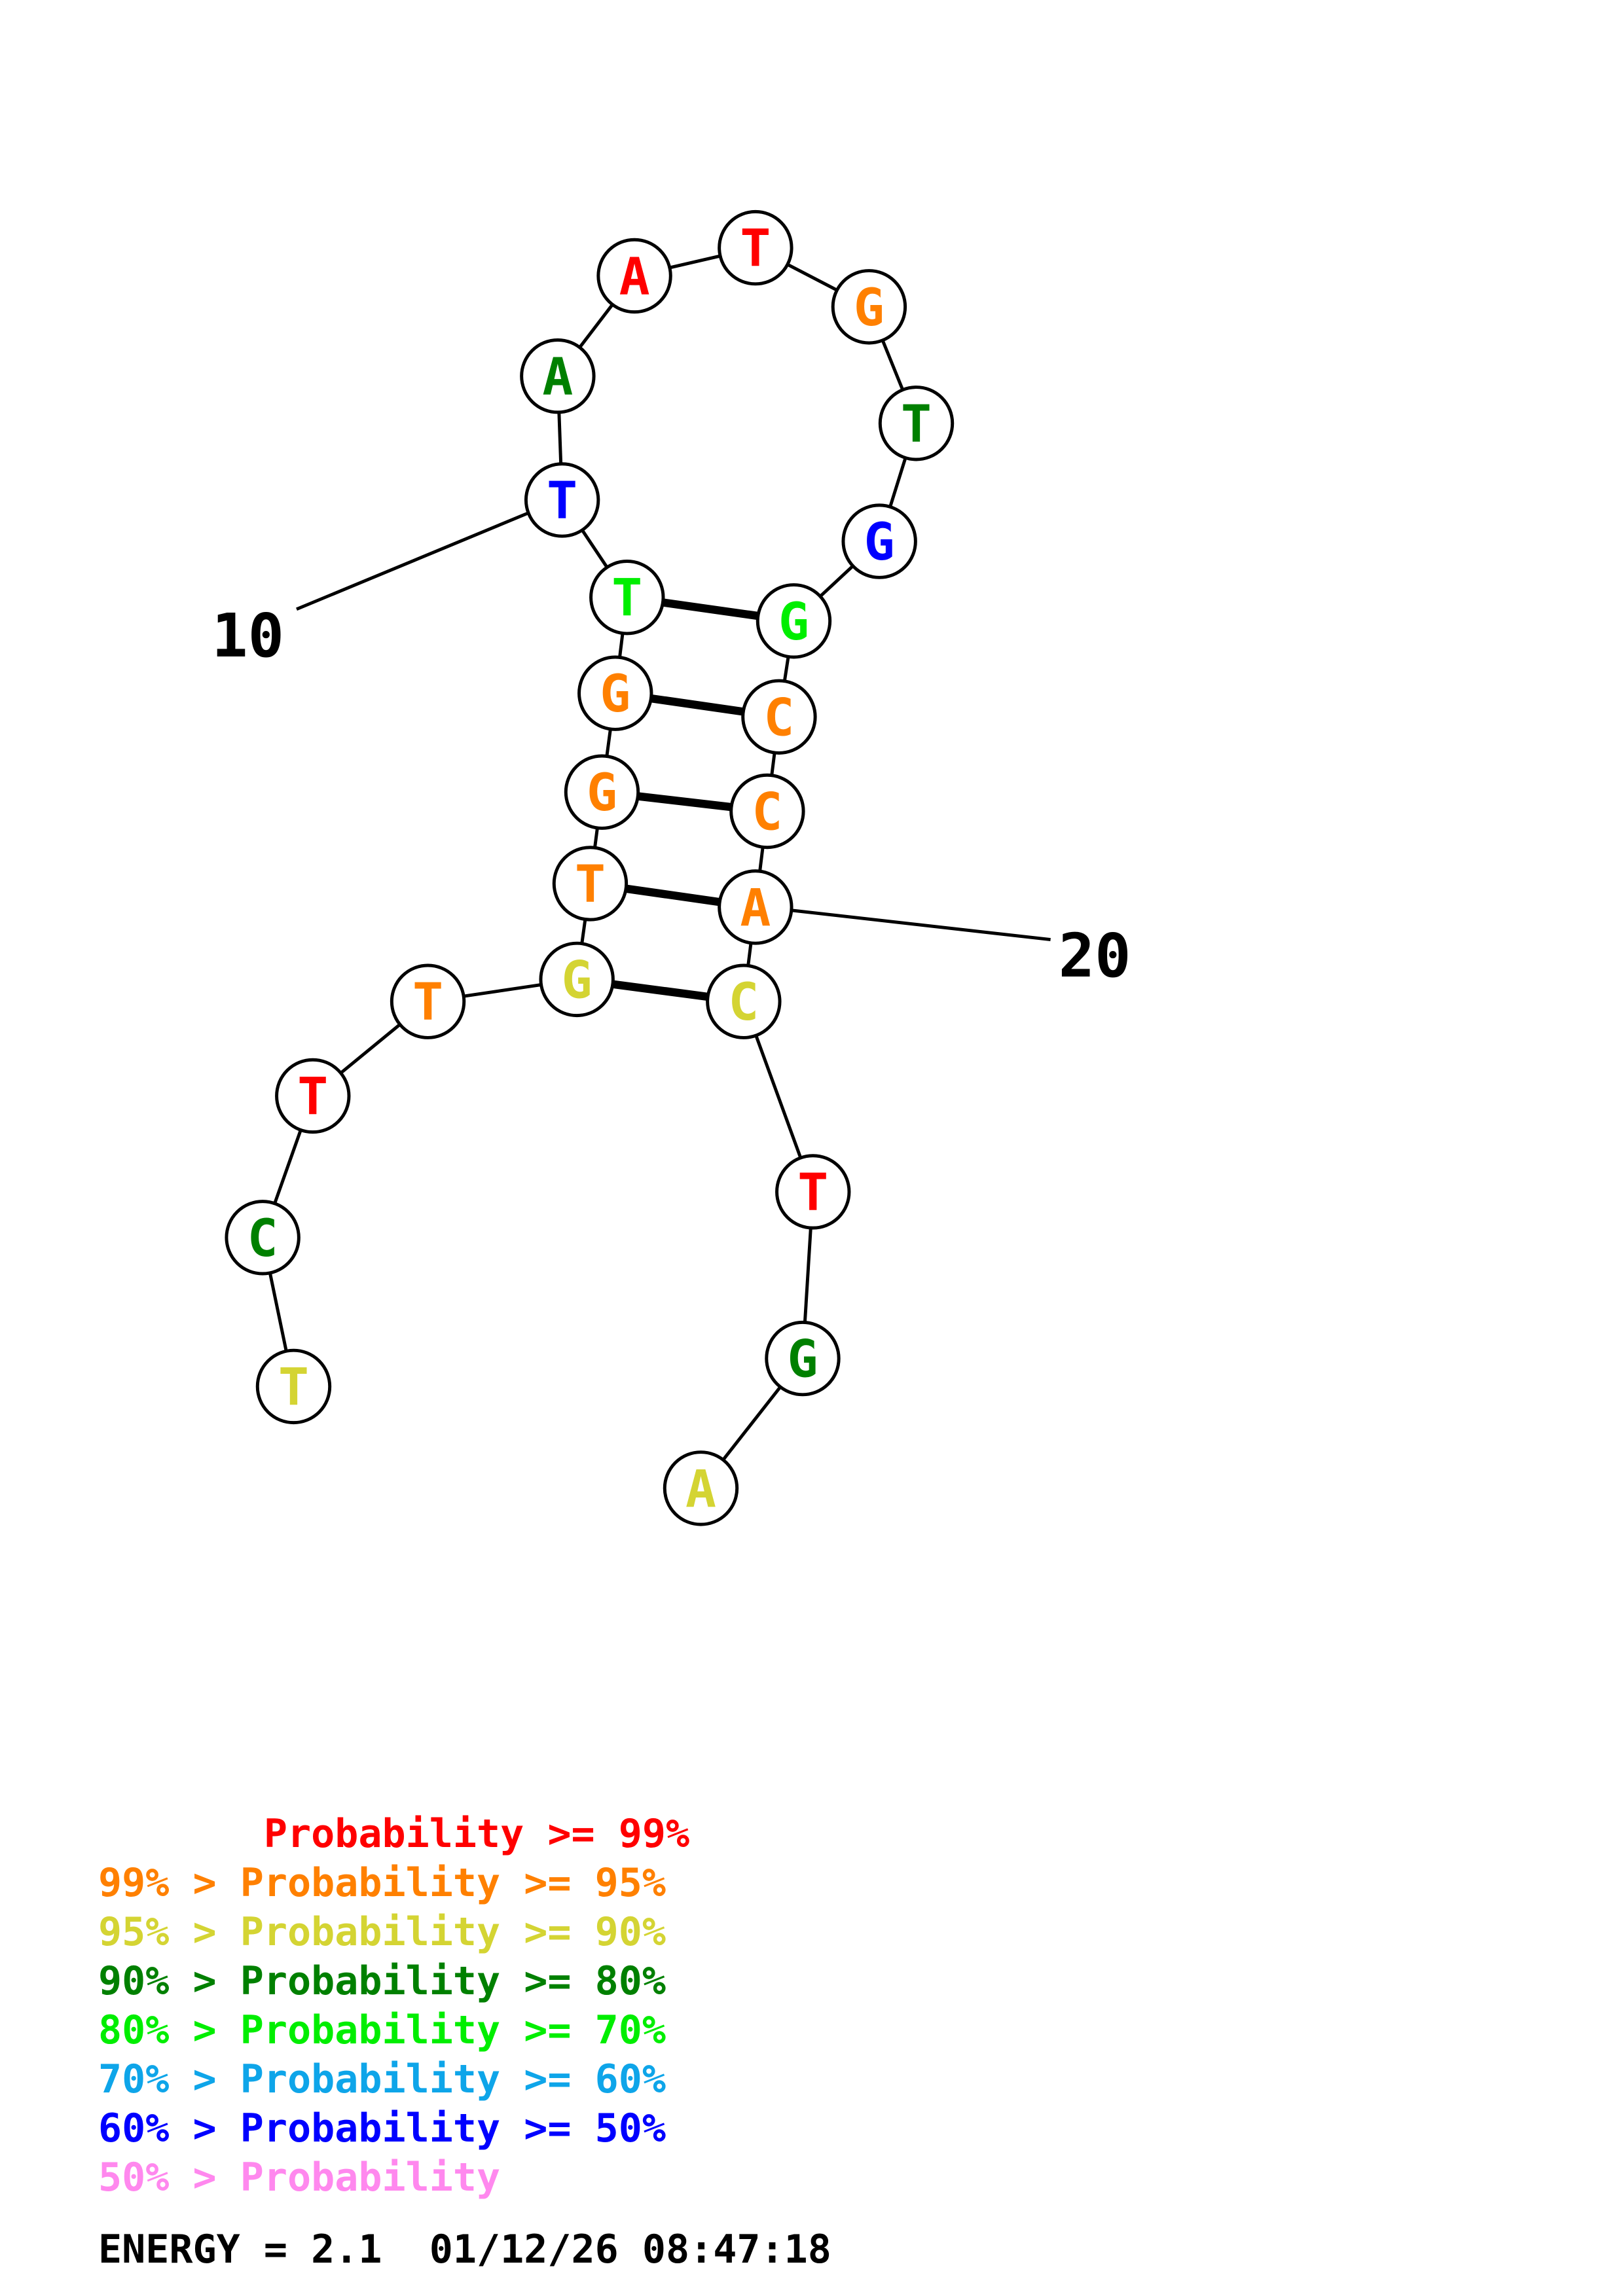  What do you see at coordinates (247, 636) in the screenshot?
I see `position-number-label: 10` at bounding box center [247, 636].